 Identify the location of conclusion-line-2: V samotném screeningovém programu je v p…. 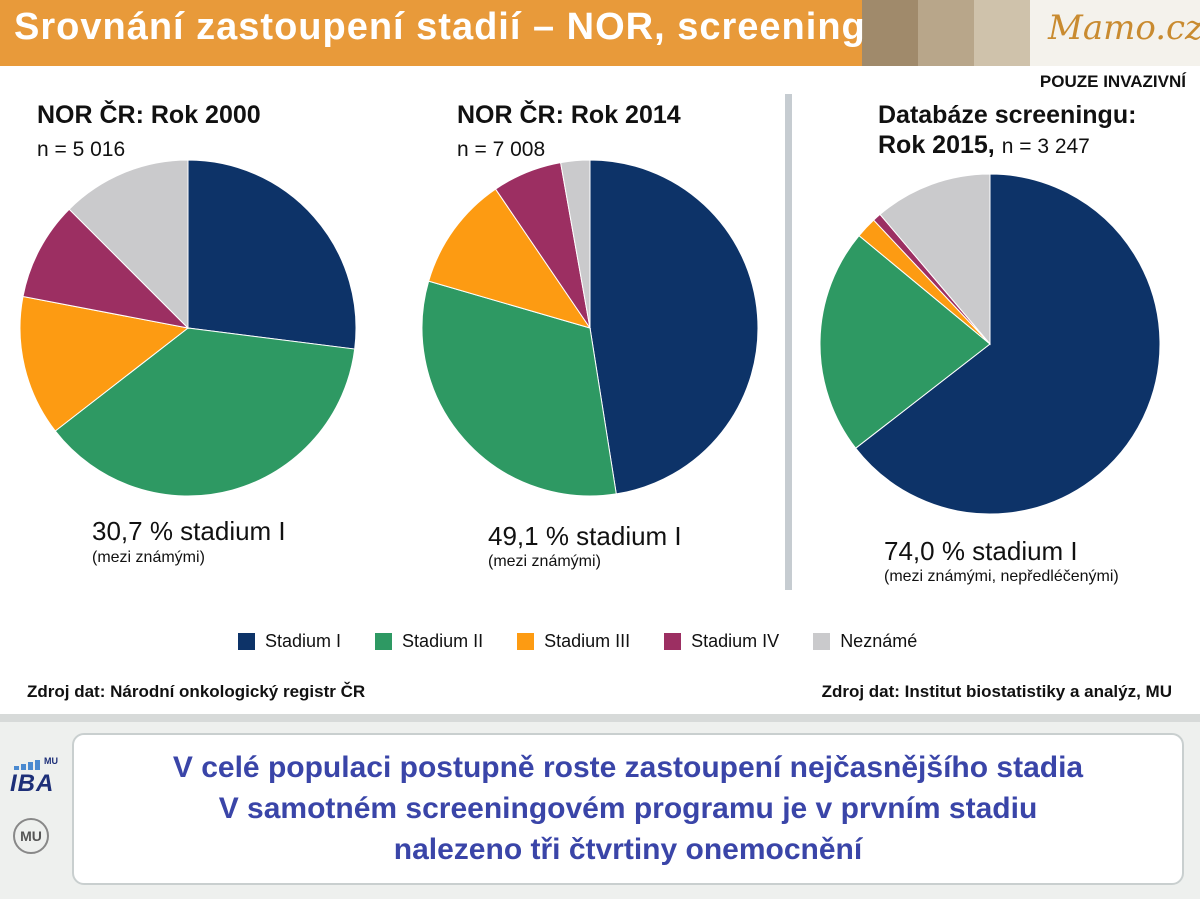
(628, 808).